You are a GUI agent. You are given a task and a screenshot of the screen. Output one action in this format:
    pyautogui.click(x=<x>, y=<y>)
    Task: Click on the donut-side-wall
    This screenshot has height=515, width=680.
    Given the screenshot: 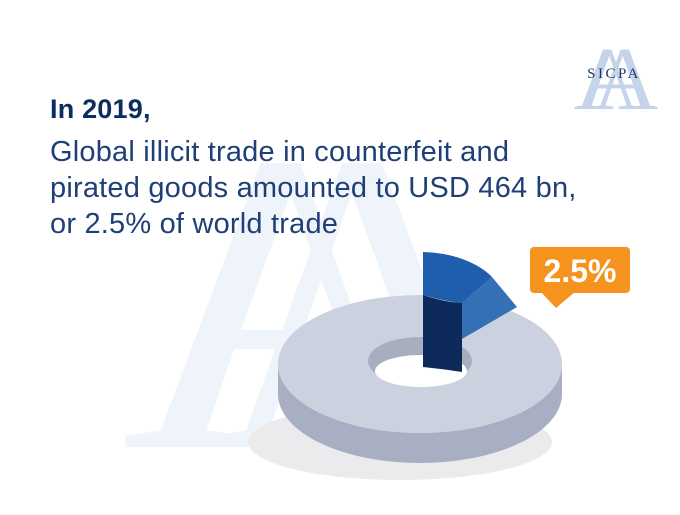 What is the action you would take?
    pyautogui.click(x=420, y=413)
    